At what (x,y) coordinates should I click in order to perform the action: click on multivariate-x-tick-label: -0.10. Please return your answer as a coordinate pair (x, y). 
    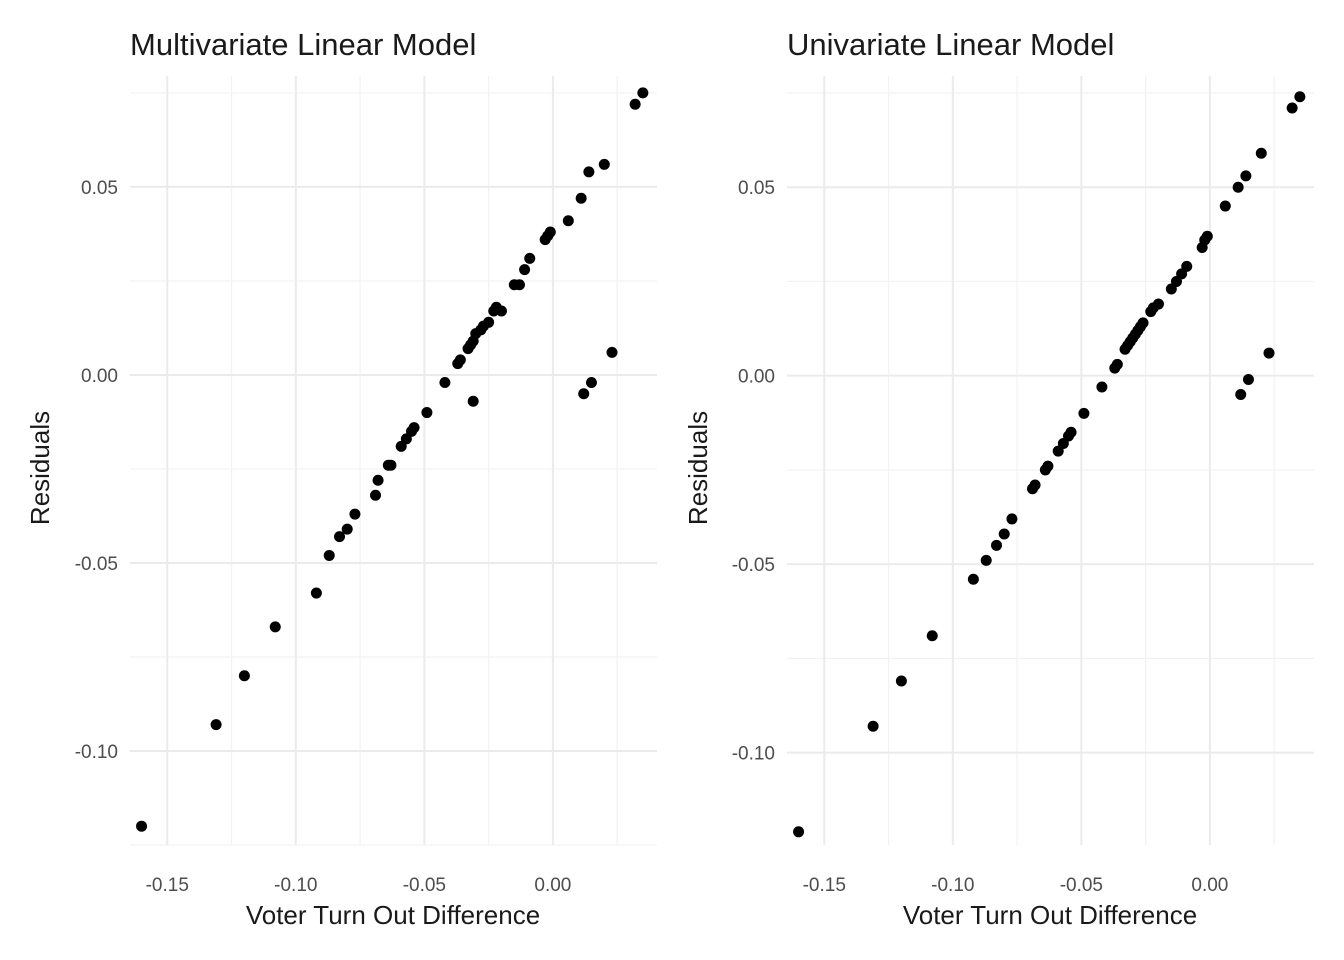
    Looking at the image, I should click on (295, 885).